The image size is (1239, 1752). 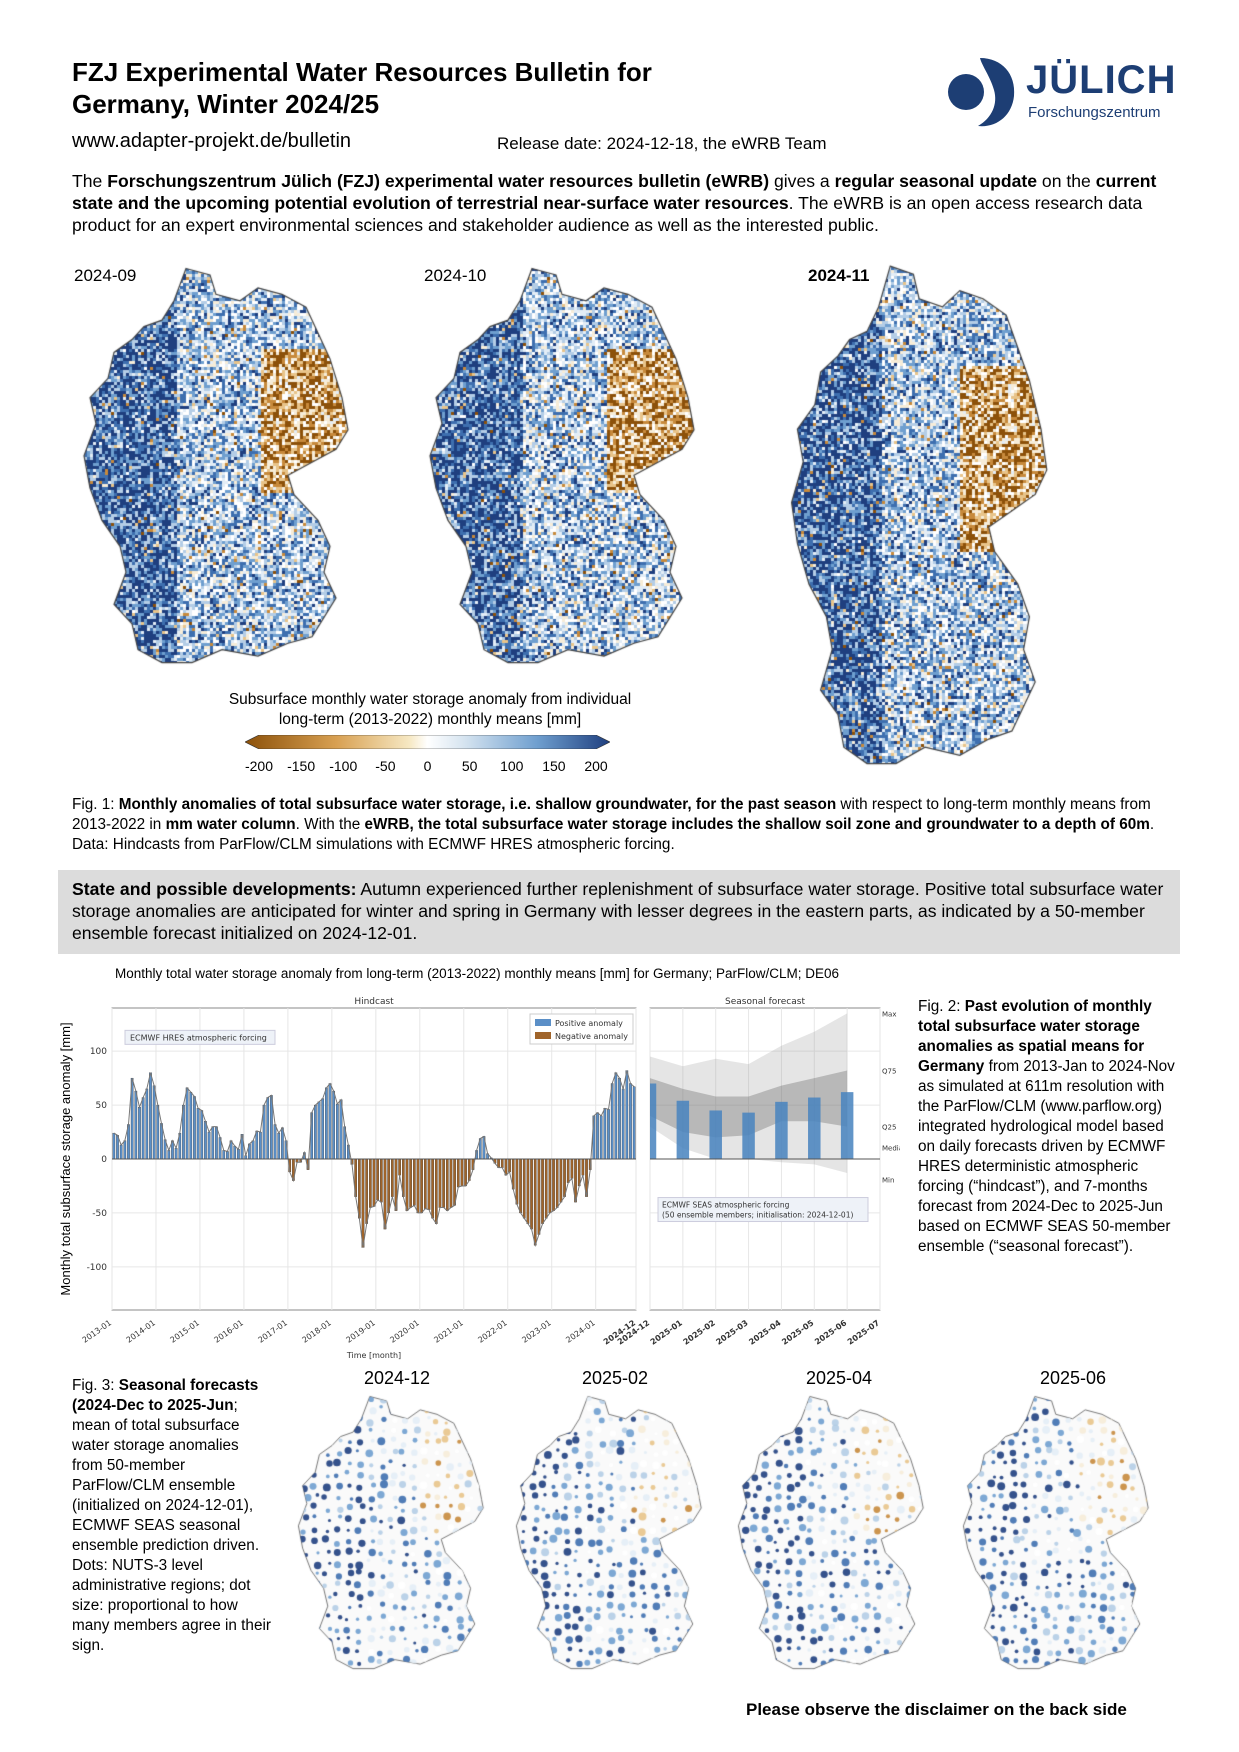 What do you see at coordinates (343, 766) in the screenshot?
I see `colorbar-tick: -100` at bounding box center [343, 766].